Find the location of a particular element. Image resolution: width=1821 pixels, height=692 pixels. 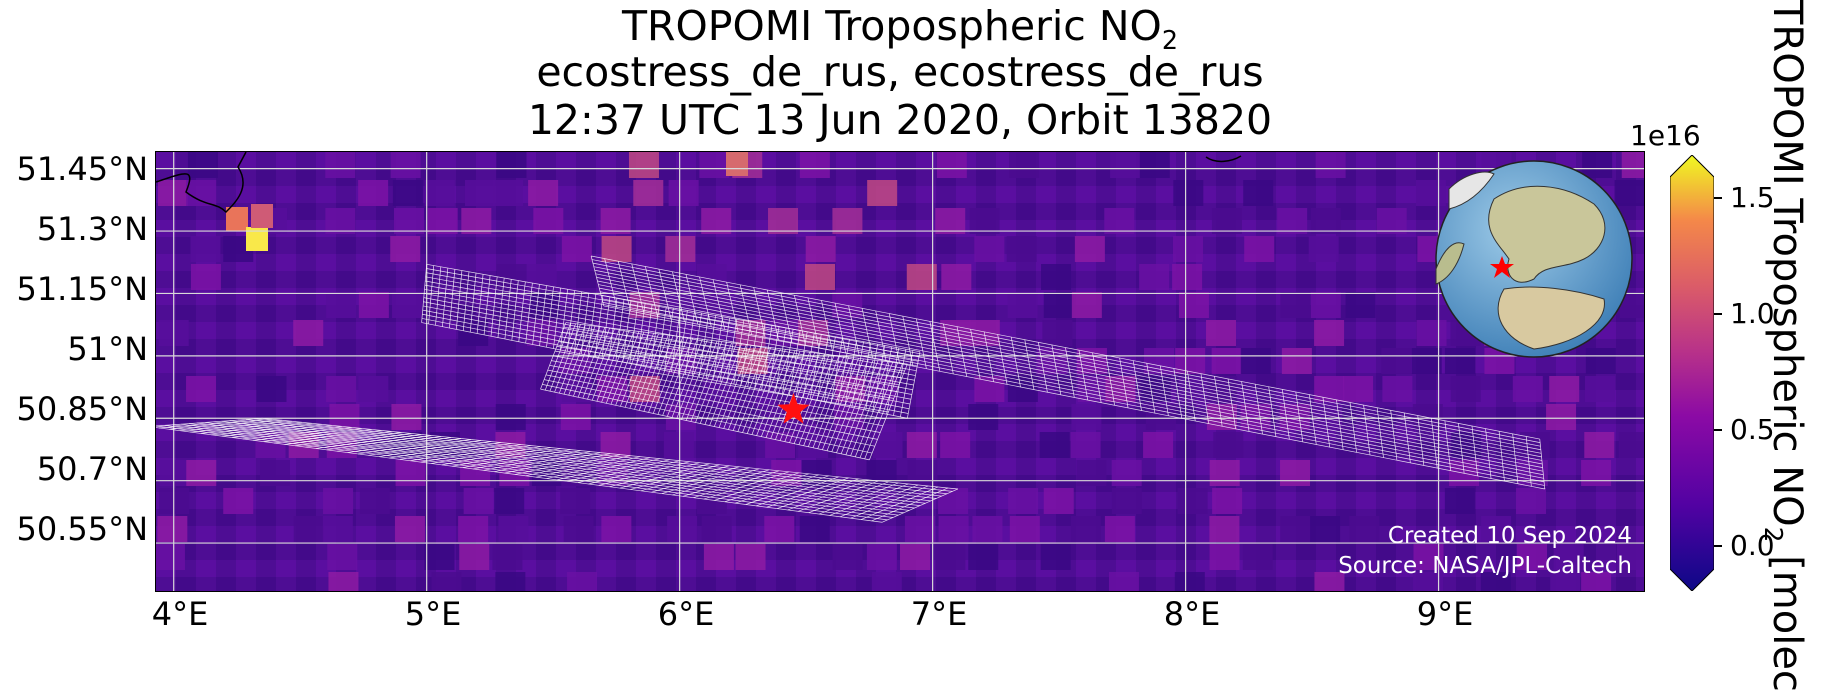

colorbar-tick-label: 0.5 is located at coordinates (1752, 429).